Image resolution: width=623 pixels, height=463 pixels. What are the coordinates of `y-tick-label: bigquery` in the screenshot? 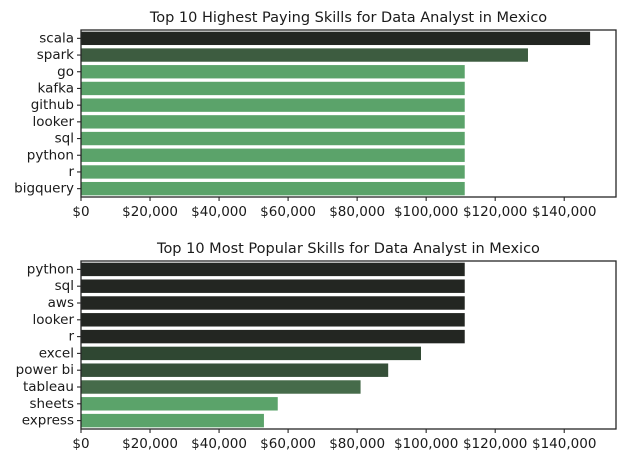 It's located at (44, 189).